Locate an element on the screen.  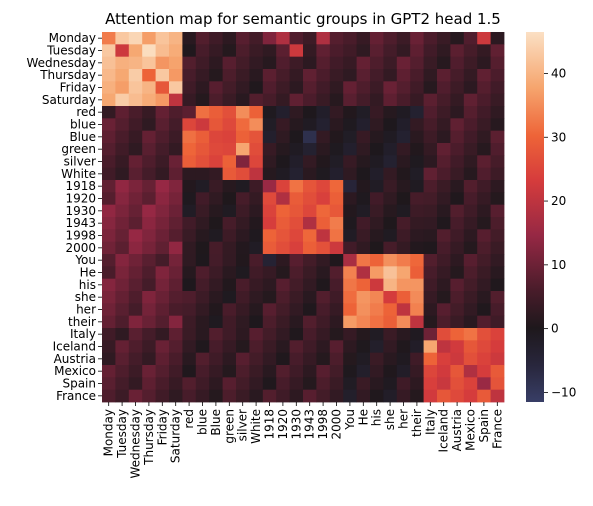
colorbar-tick-label: −10 is located at coordinates (563, 392).